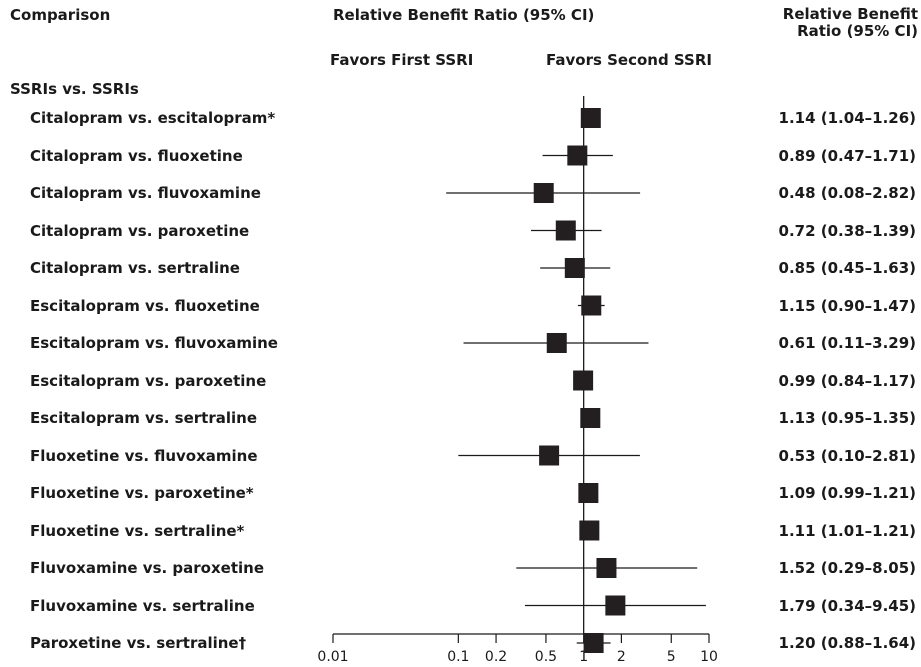 Image resolution: width=921 pixels, height=667 pixels. What do you see at coordinates (154, 343) in the screenshot?
I see `comparison-label: Escitalopram vs. fluvoxamine` at bounding box center [154, 343].